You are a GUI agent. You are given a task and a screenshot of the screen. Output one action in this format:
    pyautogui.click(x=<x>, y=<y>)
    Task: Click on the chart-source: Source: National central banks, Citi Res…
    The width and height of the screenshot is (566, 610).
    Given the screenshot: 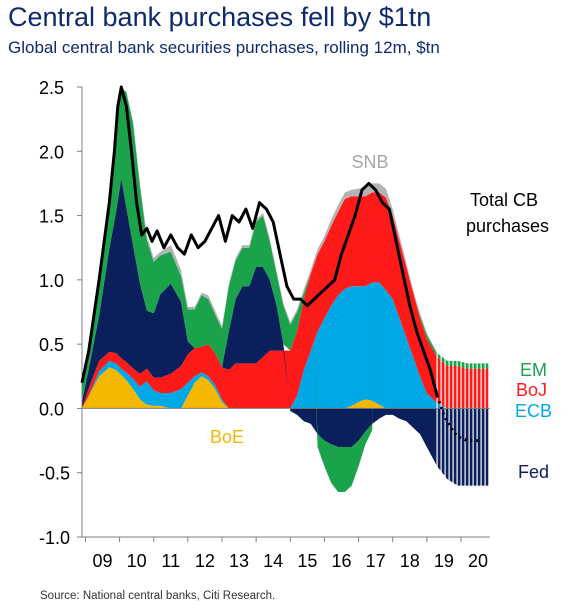 What is the action you would take?
    pyautogui.click(x=158, y=596)
    